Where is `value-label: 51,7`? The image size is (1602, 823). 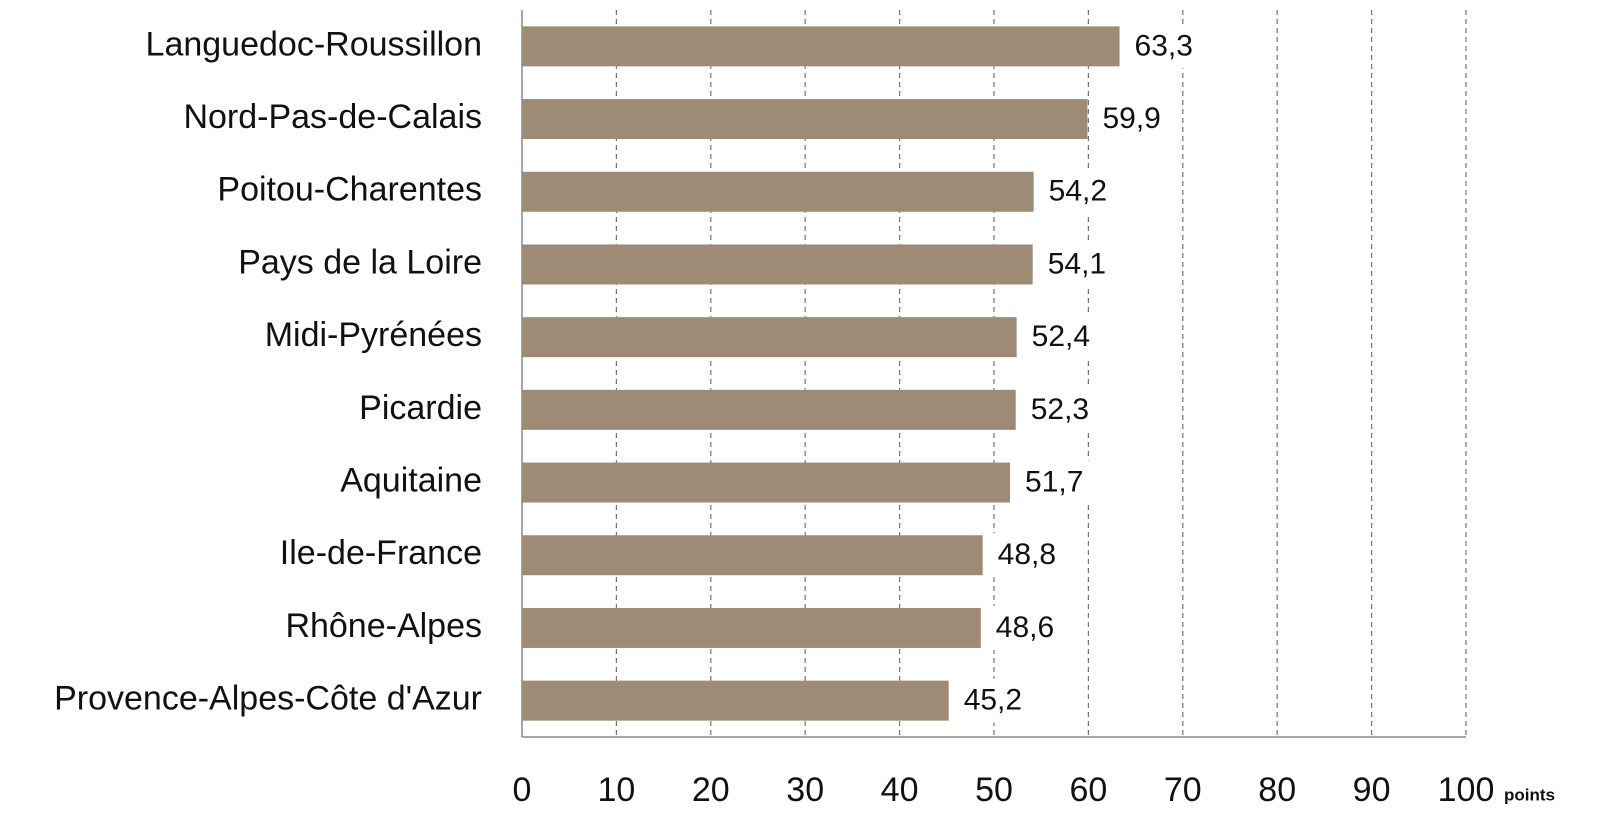
value-label: 51,7 is located at coordinates (1054, 481).